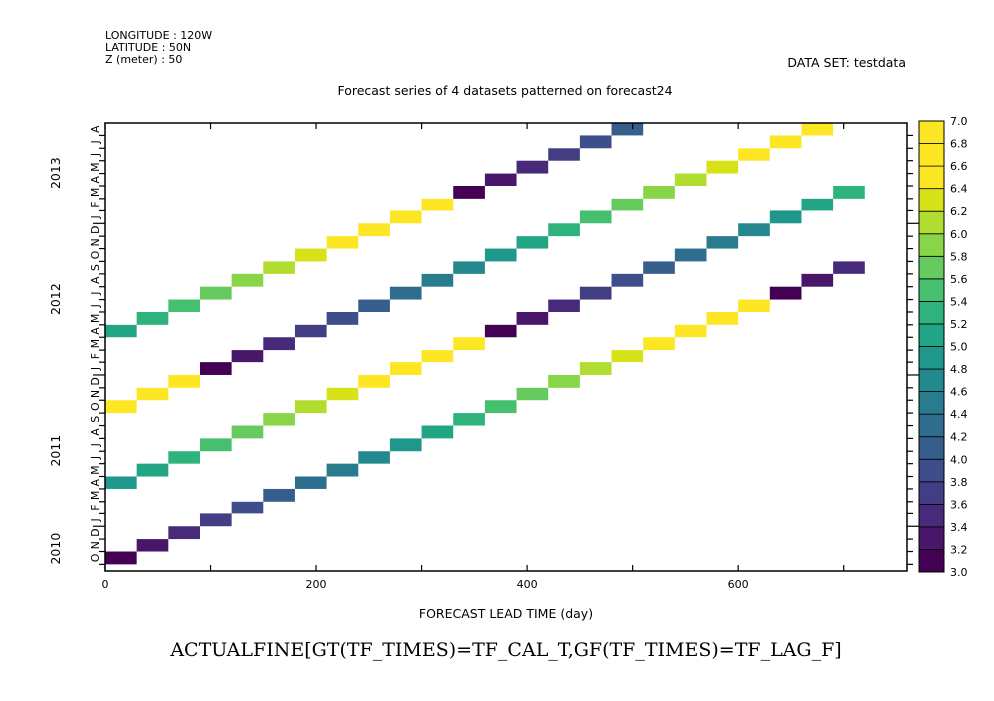 This screenshot has width=994, height=701. I want to click on x-tick-label: 200, so click(316, 584).